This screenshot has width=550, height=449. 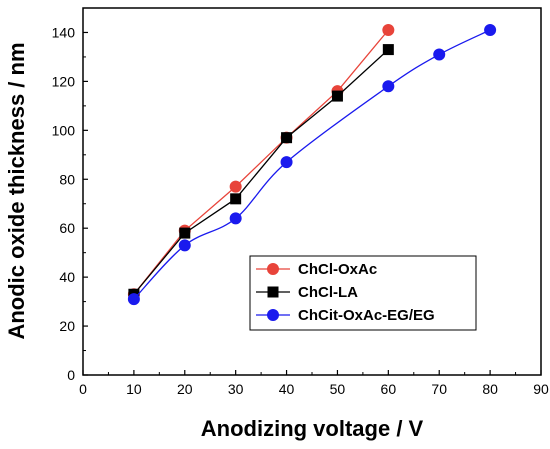 I want to click on x-tick-label: 70, so click(x=439, y=389).